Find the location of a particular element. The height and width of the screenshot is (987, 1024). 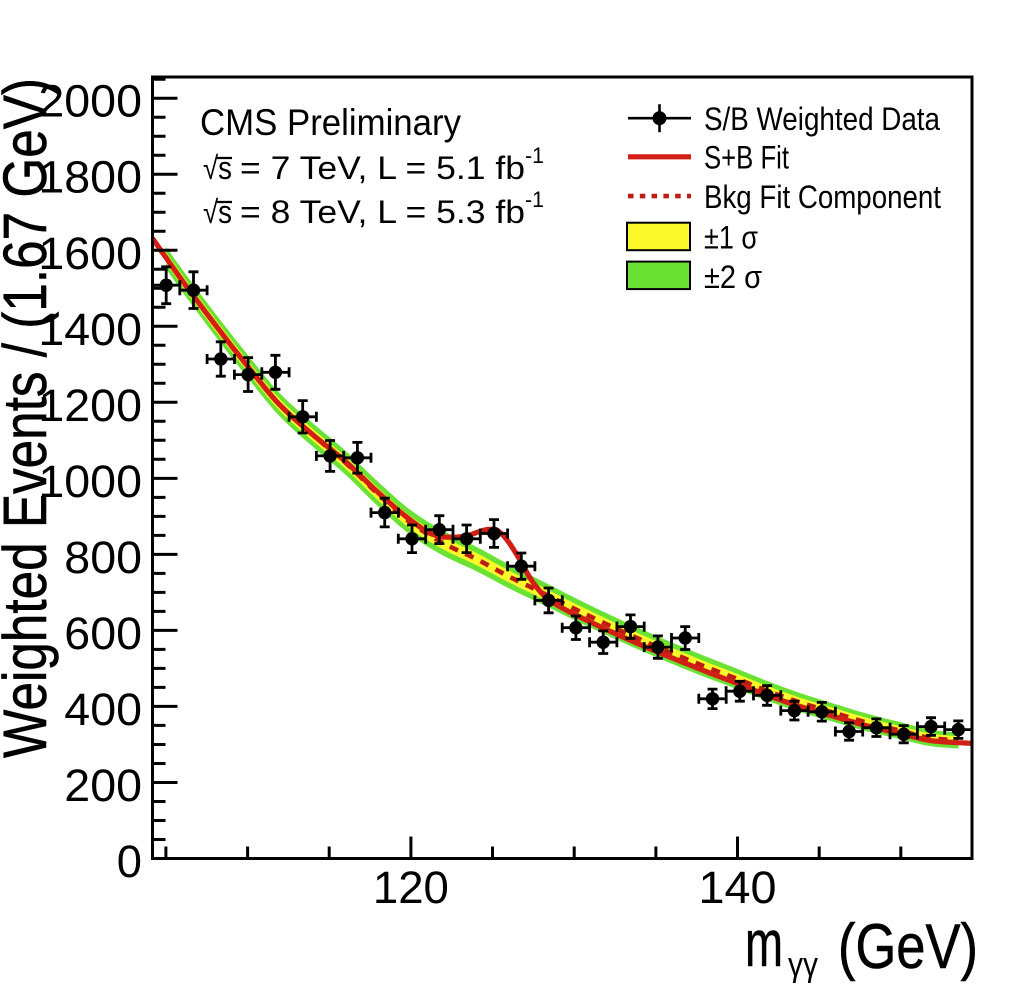

svg-text: 600 is located at coordinates (103, 633).